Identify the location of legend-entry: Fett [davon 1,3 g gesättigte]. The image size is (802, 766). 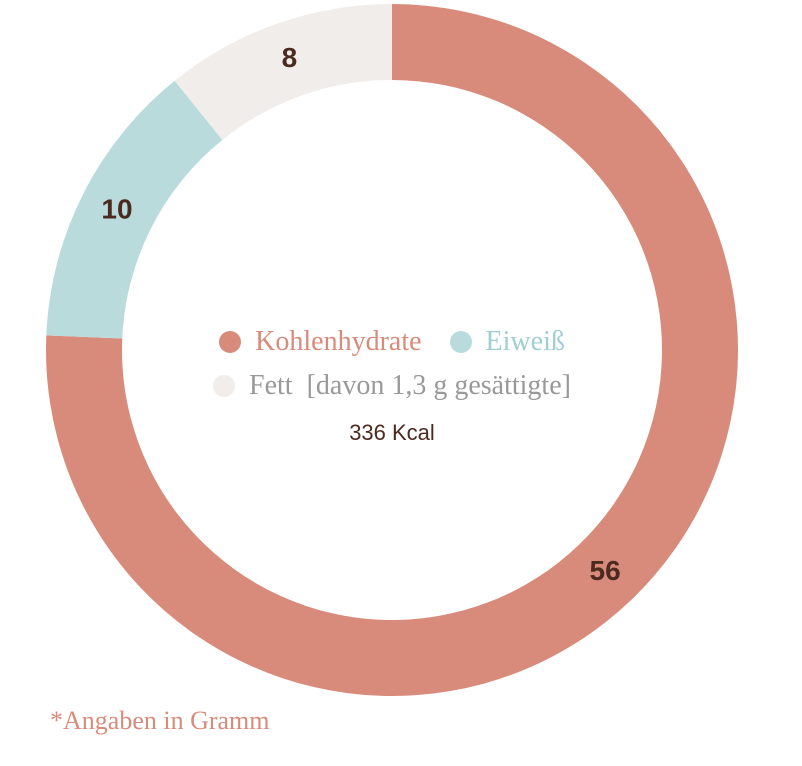
(392, 386).